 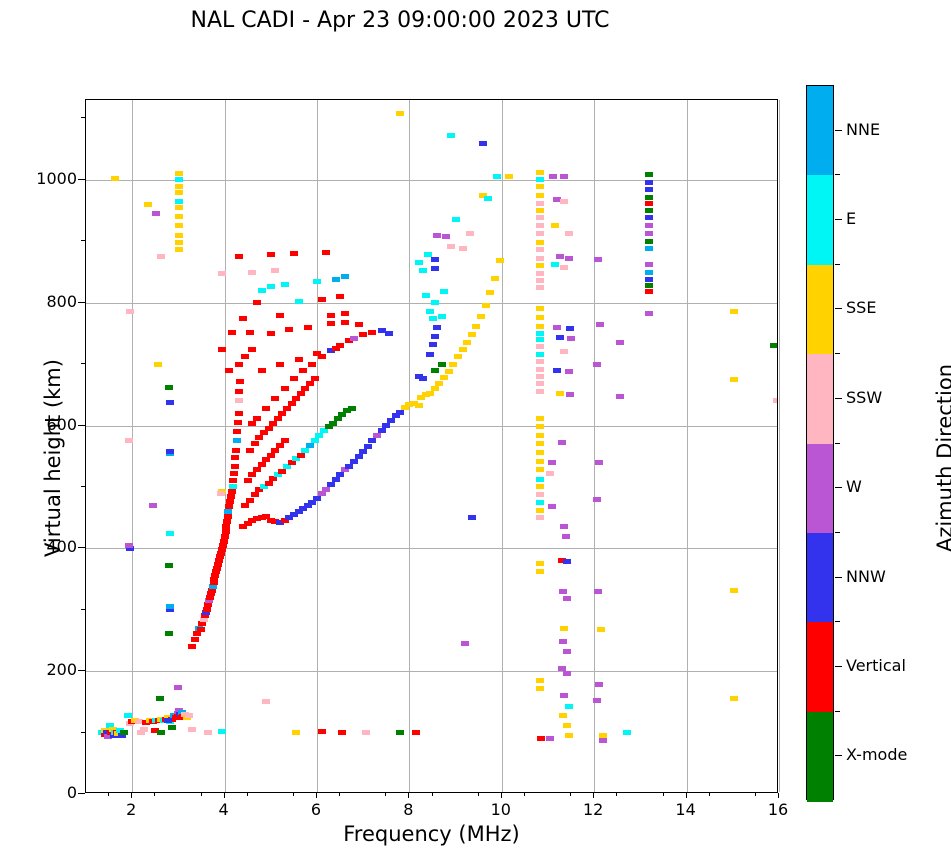 What do you see at coordinates (820, 399) in the screenshot?
I see `colorbar-segment-ssw` at bounding box center [820, 399].